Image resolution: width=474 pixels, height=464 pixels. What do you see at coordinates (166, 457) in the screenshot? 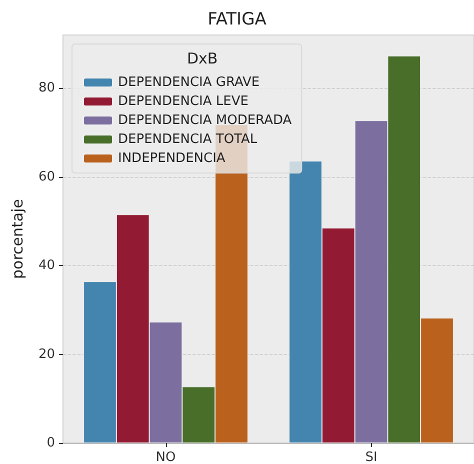
I see `x-tick-label: NO` at bounding box center [166, 457].